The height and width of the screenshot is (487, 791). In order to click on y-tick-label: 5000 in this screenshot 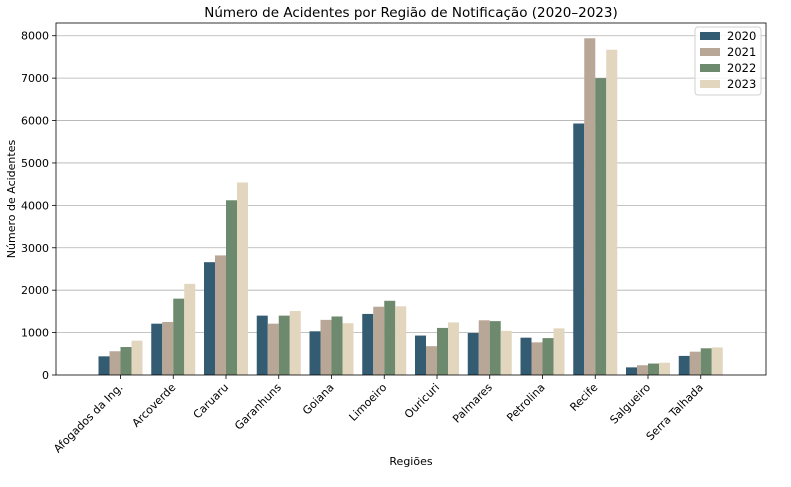, I will do `click(35, 163)`.